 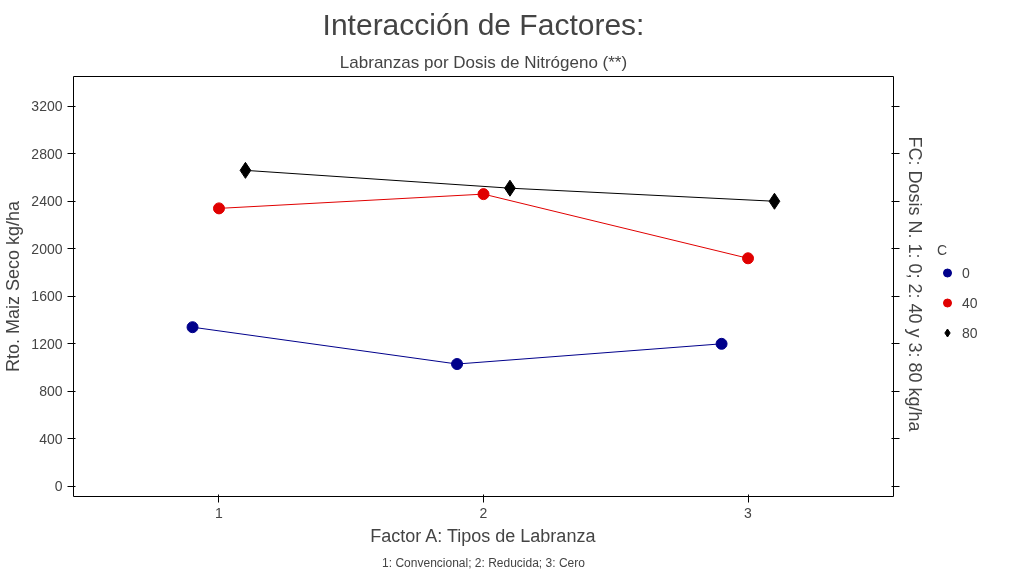 What do you see at coordinates (483, 535) in the screenshot?
I see `x-axis-title: Factor A: Tipos de Labranza` at bounding box center [483, 535].